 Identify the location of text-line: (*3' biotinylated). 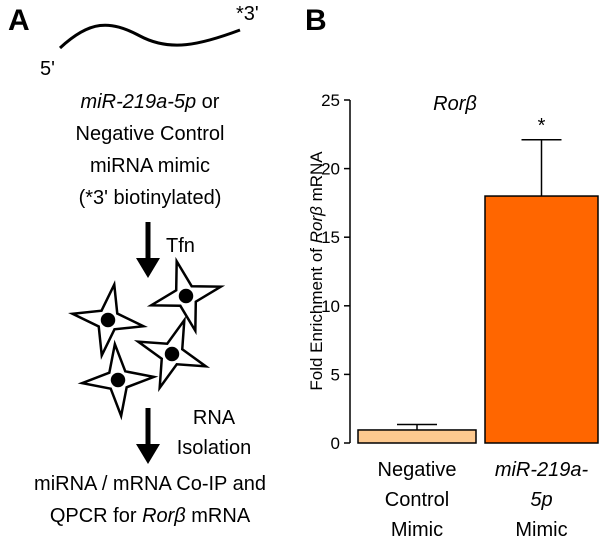
(150, 198).